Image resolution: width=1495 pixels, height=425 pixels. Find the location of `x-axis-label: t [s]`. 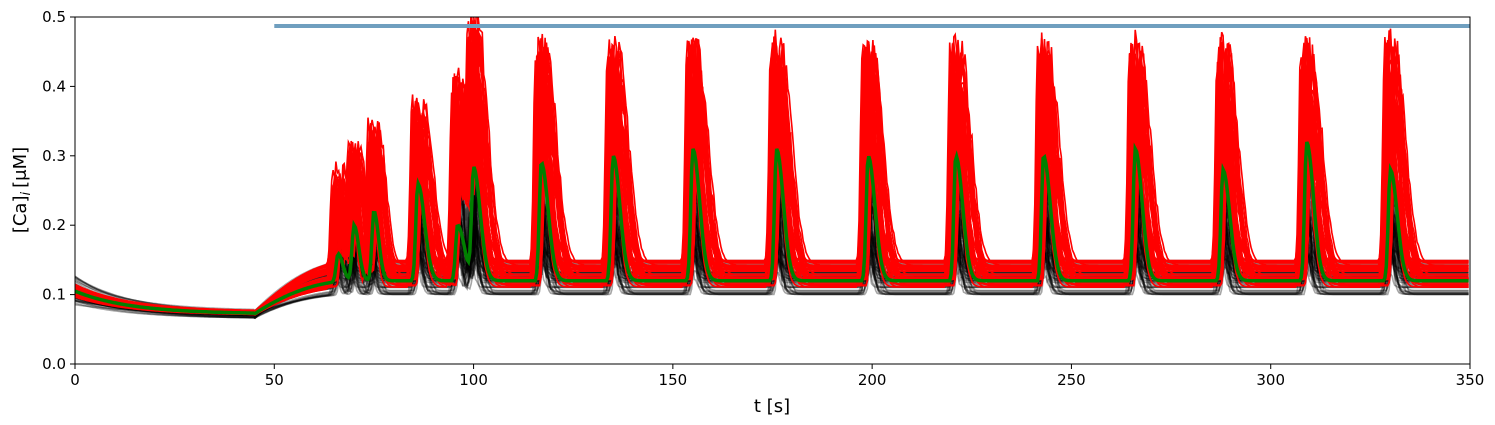

x-axis-label: t [s] is located at coordinates (772, 406).